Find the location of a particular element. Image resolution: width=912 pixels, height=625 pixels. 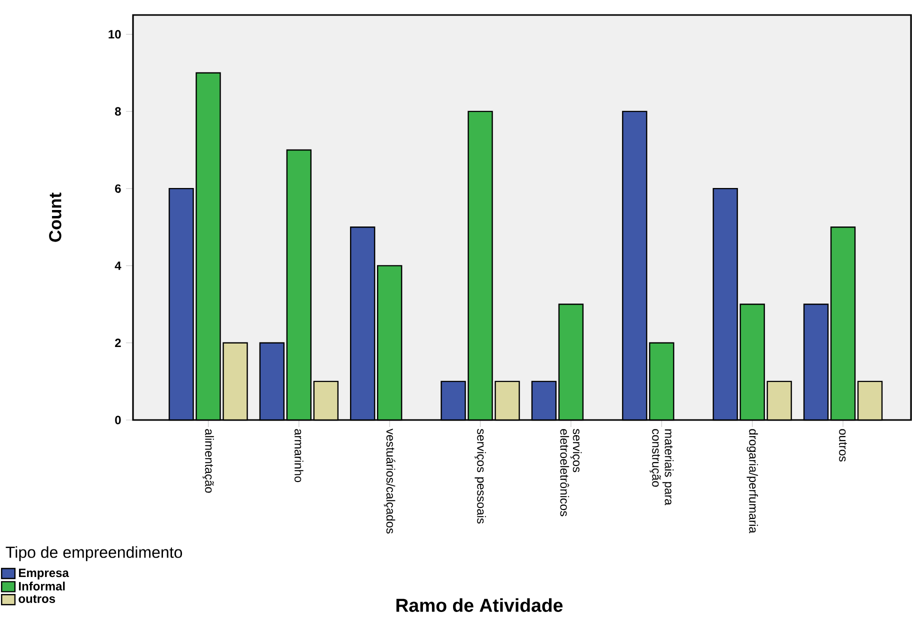

legend-title: Tipo de empreendimento is located at coordinates (94, 554).